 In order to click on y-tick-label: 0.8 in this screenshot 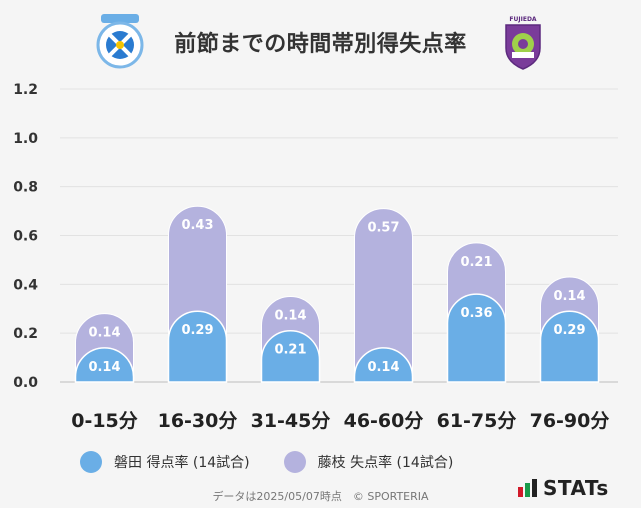, I will do `click(25, 188)`.